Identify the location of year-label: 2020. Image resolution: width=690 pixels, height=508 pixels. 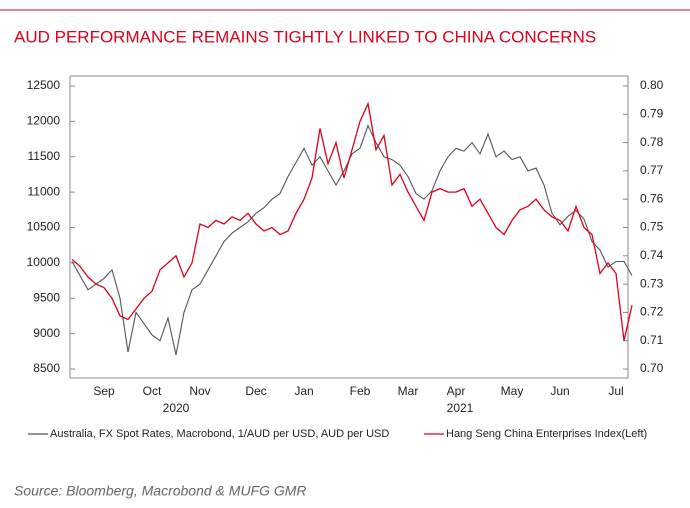
(176, 408).